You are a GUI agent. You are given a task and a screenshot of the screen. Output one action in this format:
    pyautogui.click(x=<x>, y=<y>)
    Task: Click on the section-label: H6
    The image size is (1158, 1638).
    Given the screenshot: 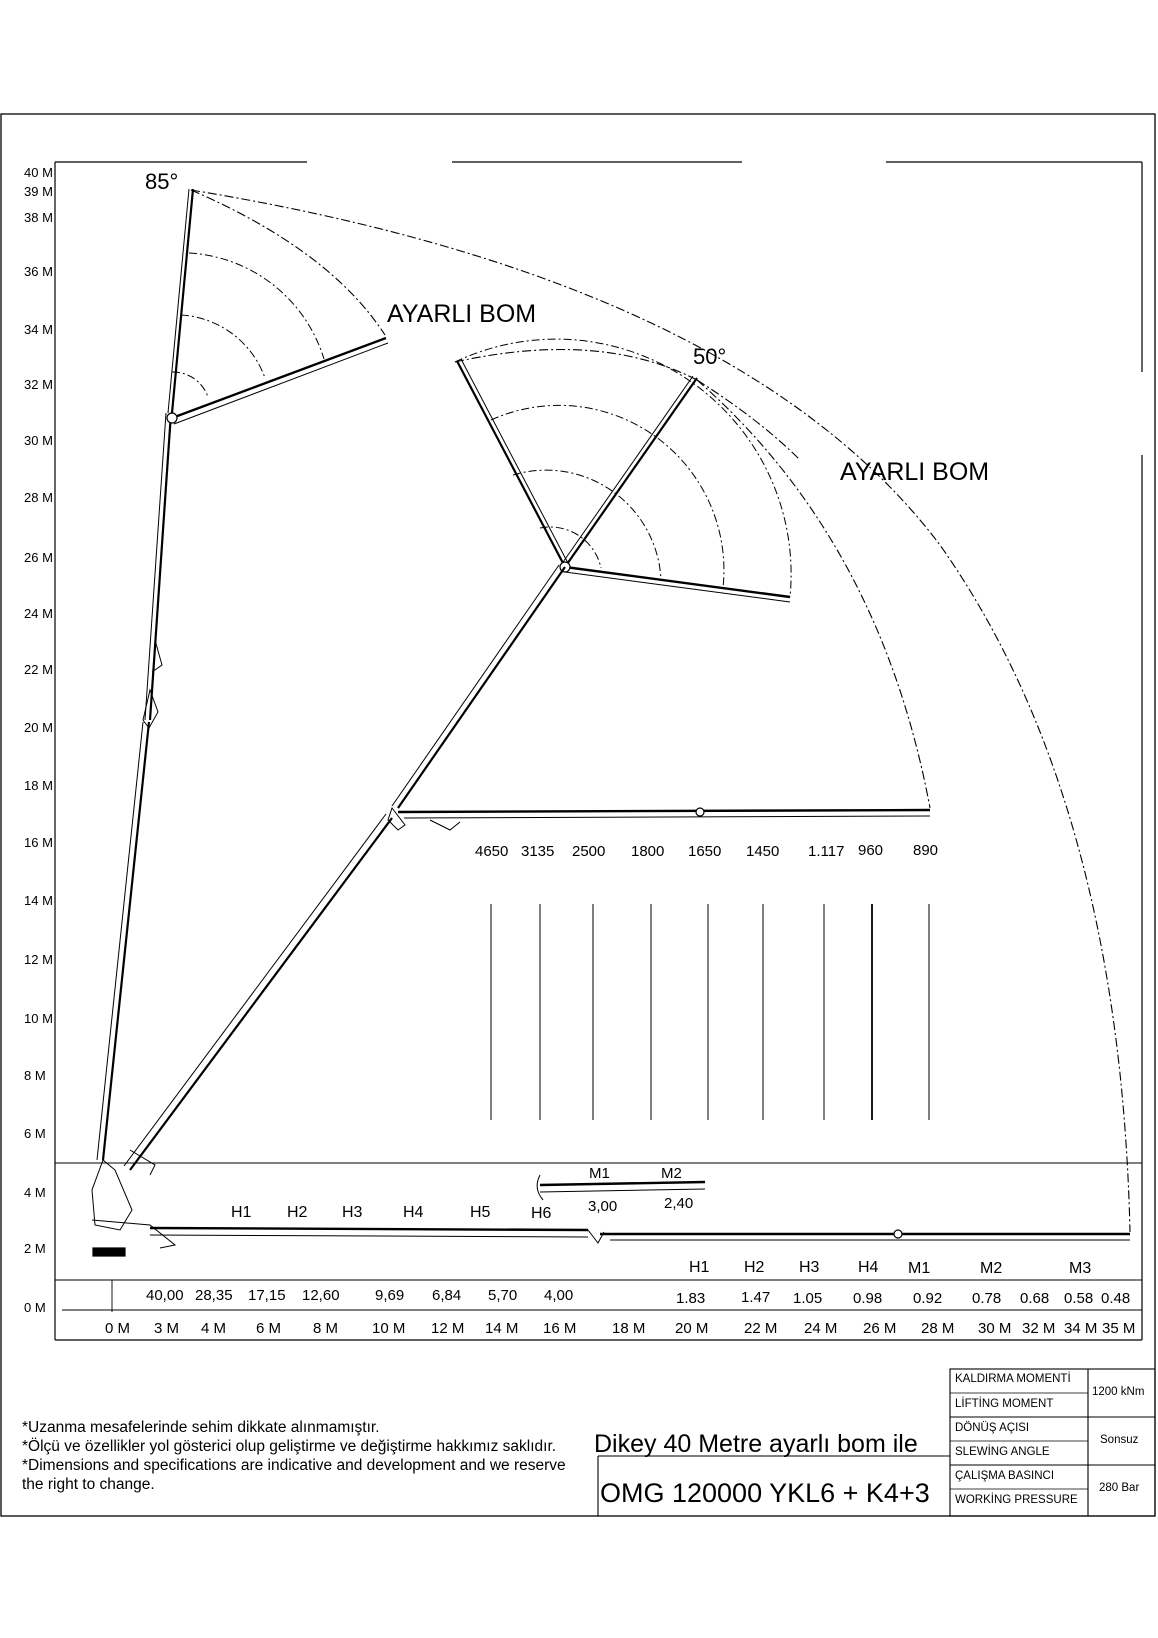 What is the action you would take?
    pyautogui.click(x=541, y=1213)
    